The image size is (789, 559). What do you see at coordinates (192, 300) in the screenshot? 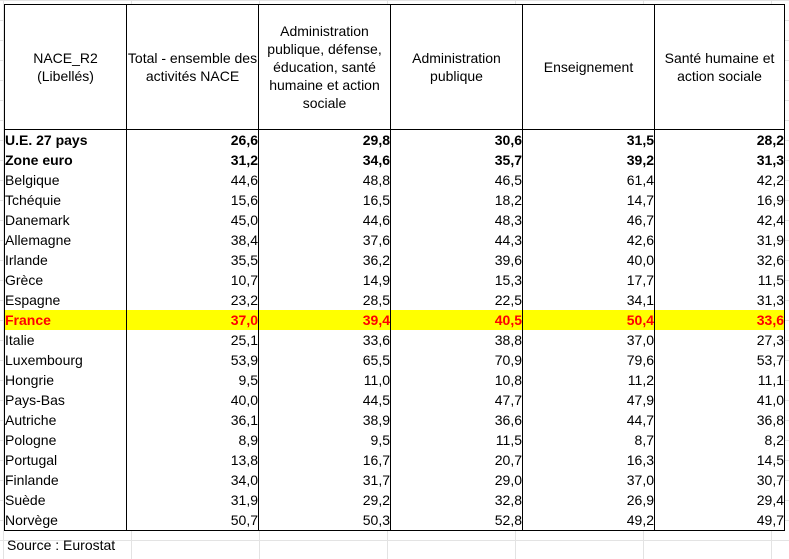
I see `cell-value: 23,2` at bounding box center [192, 300].